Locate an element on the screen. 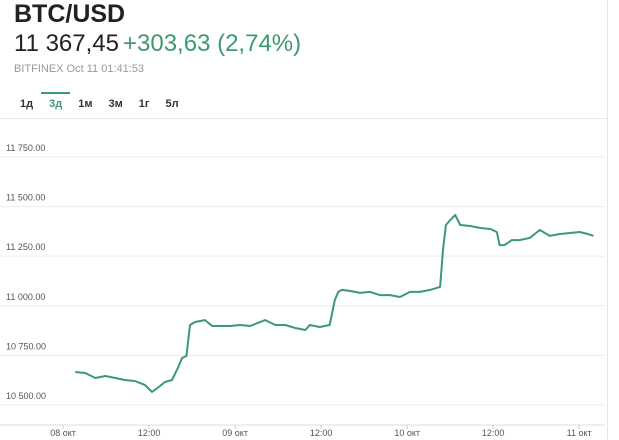  divider is located at coordinates (304, 118).